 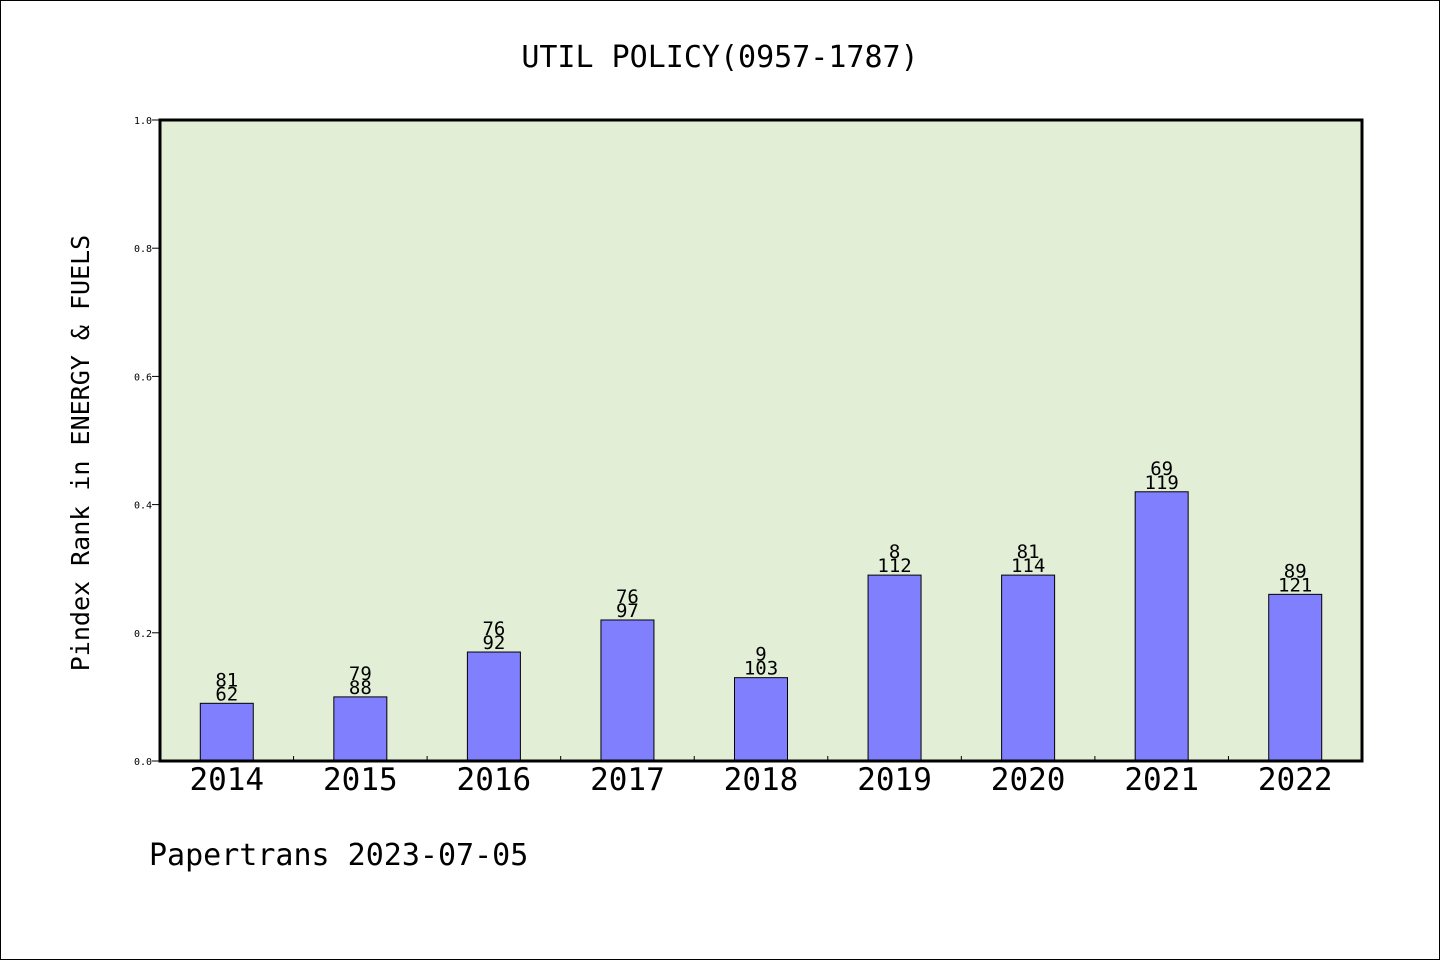 What do you see at coordinates (143, 249) in the screenshot?
I see `y-tick-label: 0.8` at bounding box center [143, 249].